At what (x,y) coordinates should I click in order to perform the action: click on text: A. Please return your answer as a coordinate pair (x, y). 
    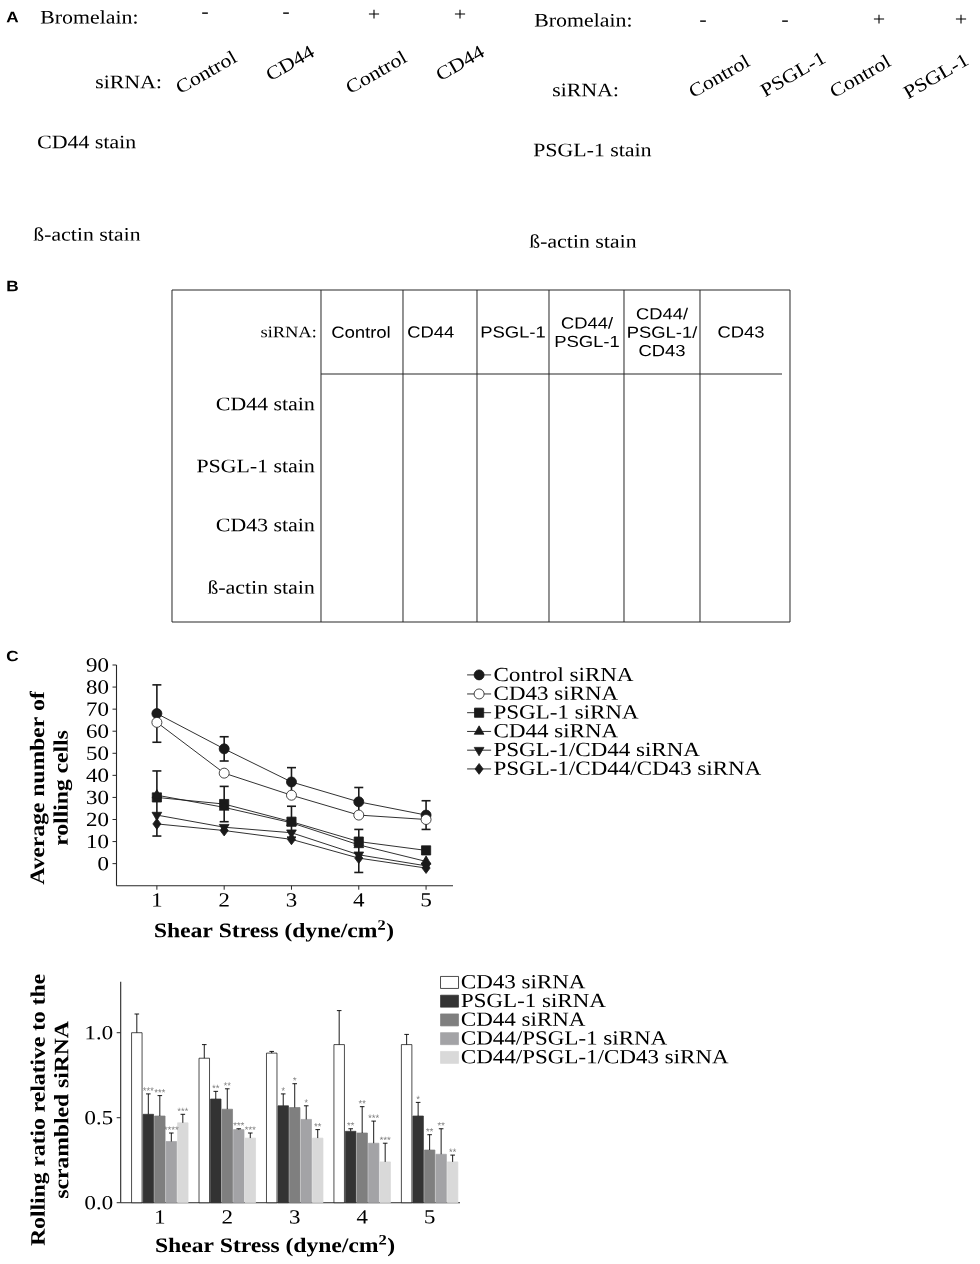
    Looking at the image, I should click on (12, 17).